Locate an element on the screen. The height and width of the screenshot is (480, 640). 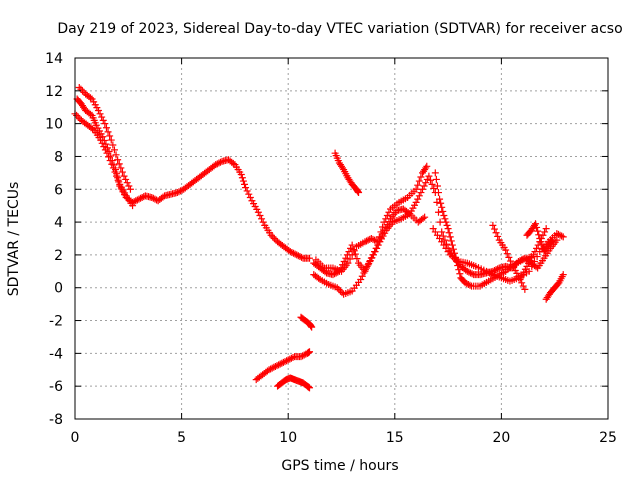
y-tick-label: -8 is located at coordinates (56, 420).